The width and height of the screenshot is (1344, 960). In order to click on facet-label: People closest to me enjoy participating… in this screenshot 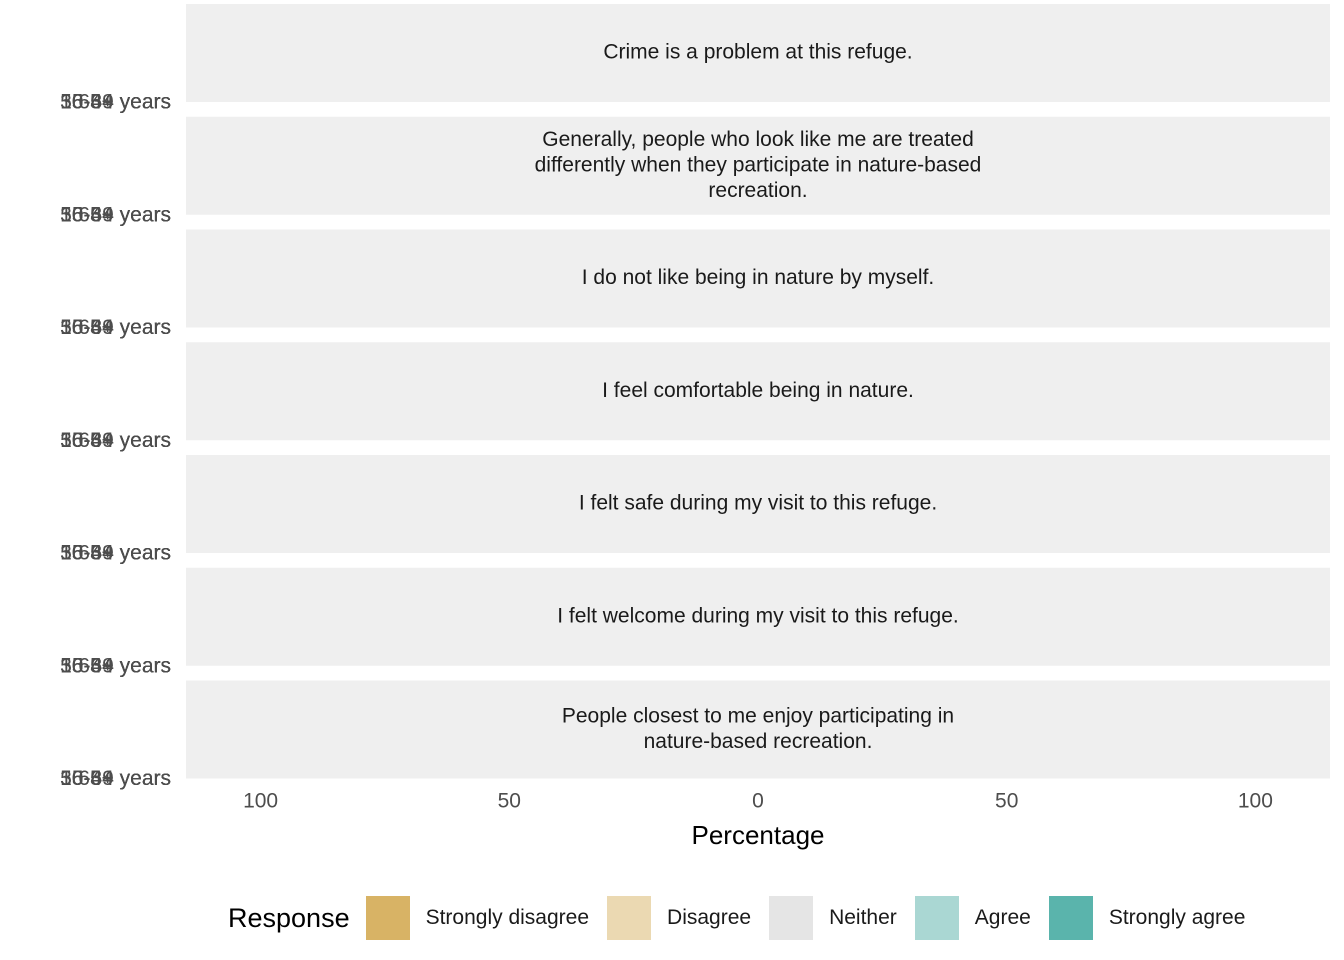, I will do `click(758, 715)`.